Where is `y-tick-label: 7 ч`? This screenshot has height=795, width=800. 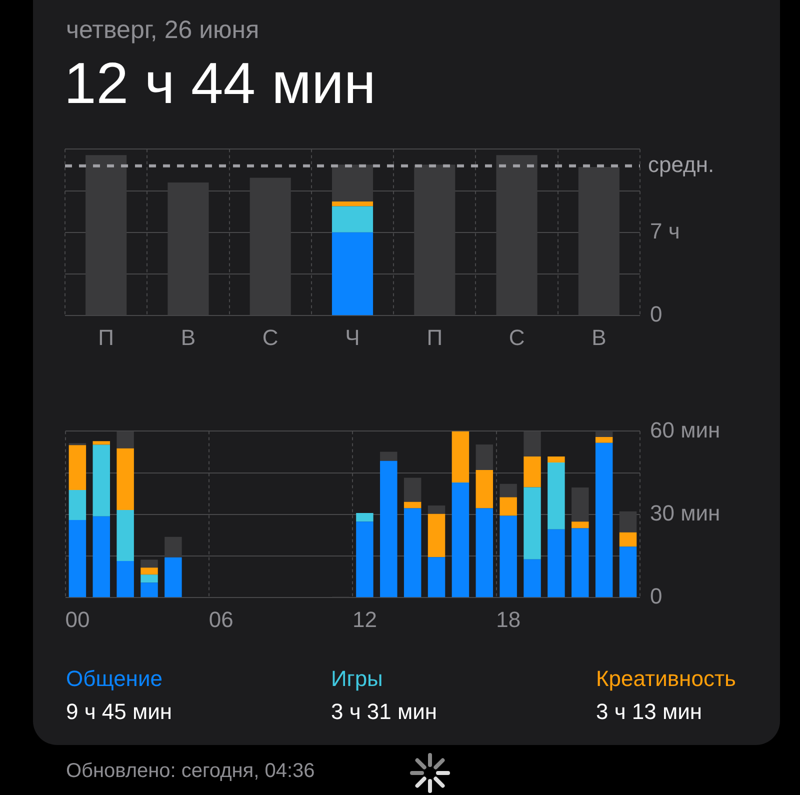 y-tick-label: 7 ч is located at coordinates (665, 231).